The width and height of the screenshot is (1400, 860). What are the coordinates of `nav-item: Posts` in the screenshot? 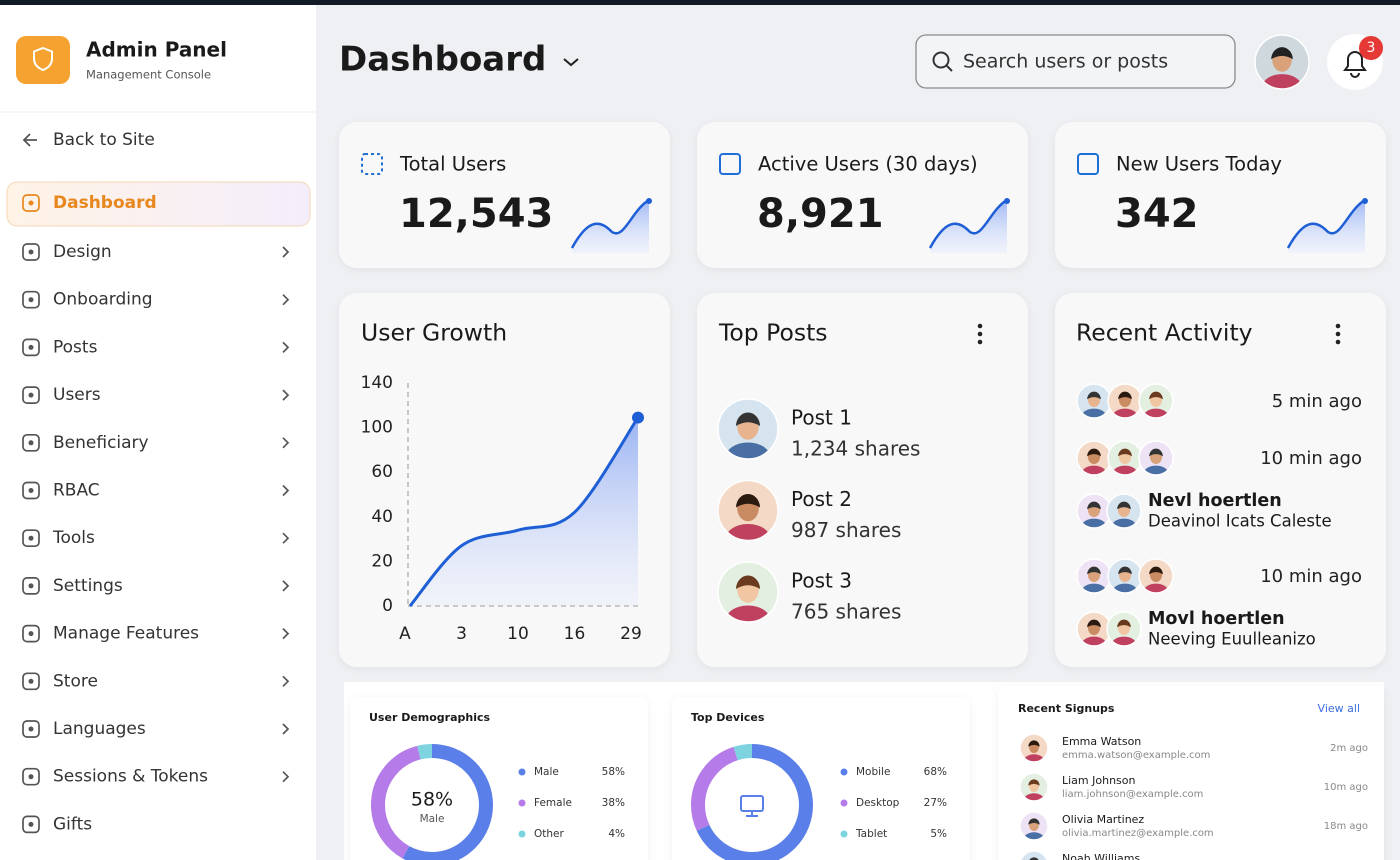 It's located at (75, 347).